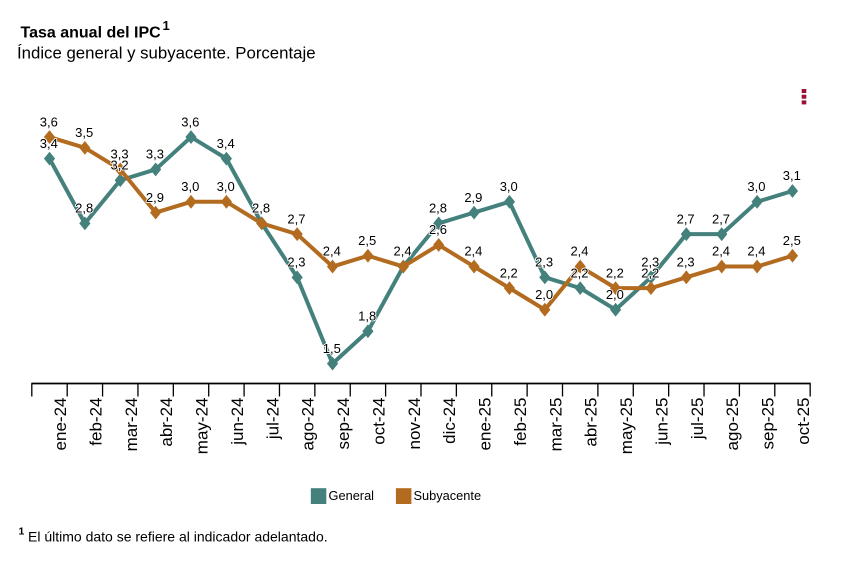 The image size is (846, 571). Describe the element at coordinates (332, 348) in the screenshot. I see `svg-text: 1,5` at that location.